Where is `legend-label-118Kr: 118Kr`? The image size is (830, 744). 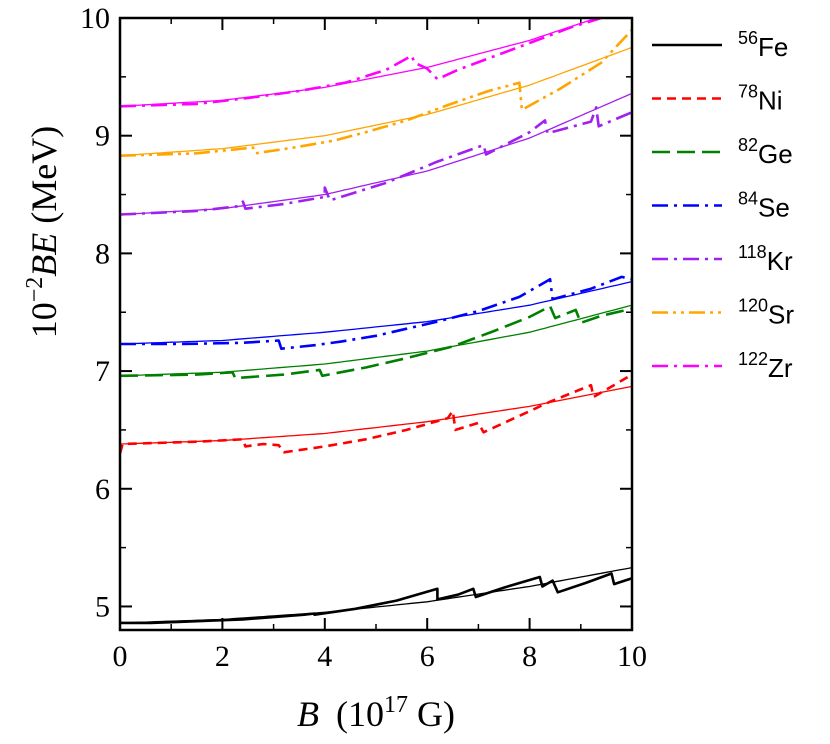 legend-label-118Kr: 118Kr is located at coordinates (765, 259).